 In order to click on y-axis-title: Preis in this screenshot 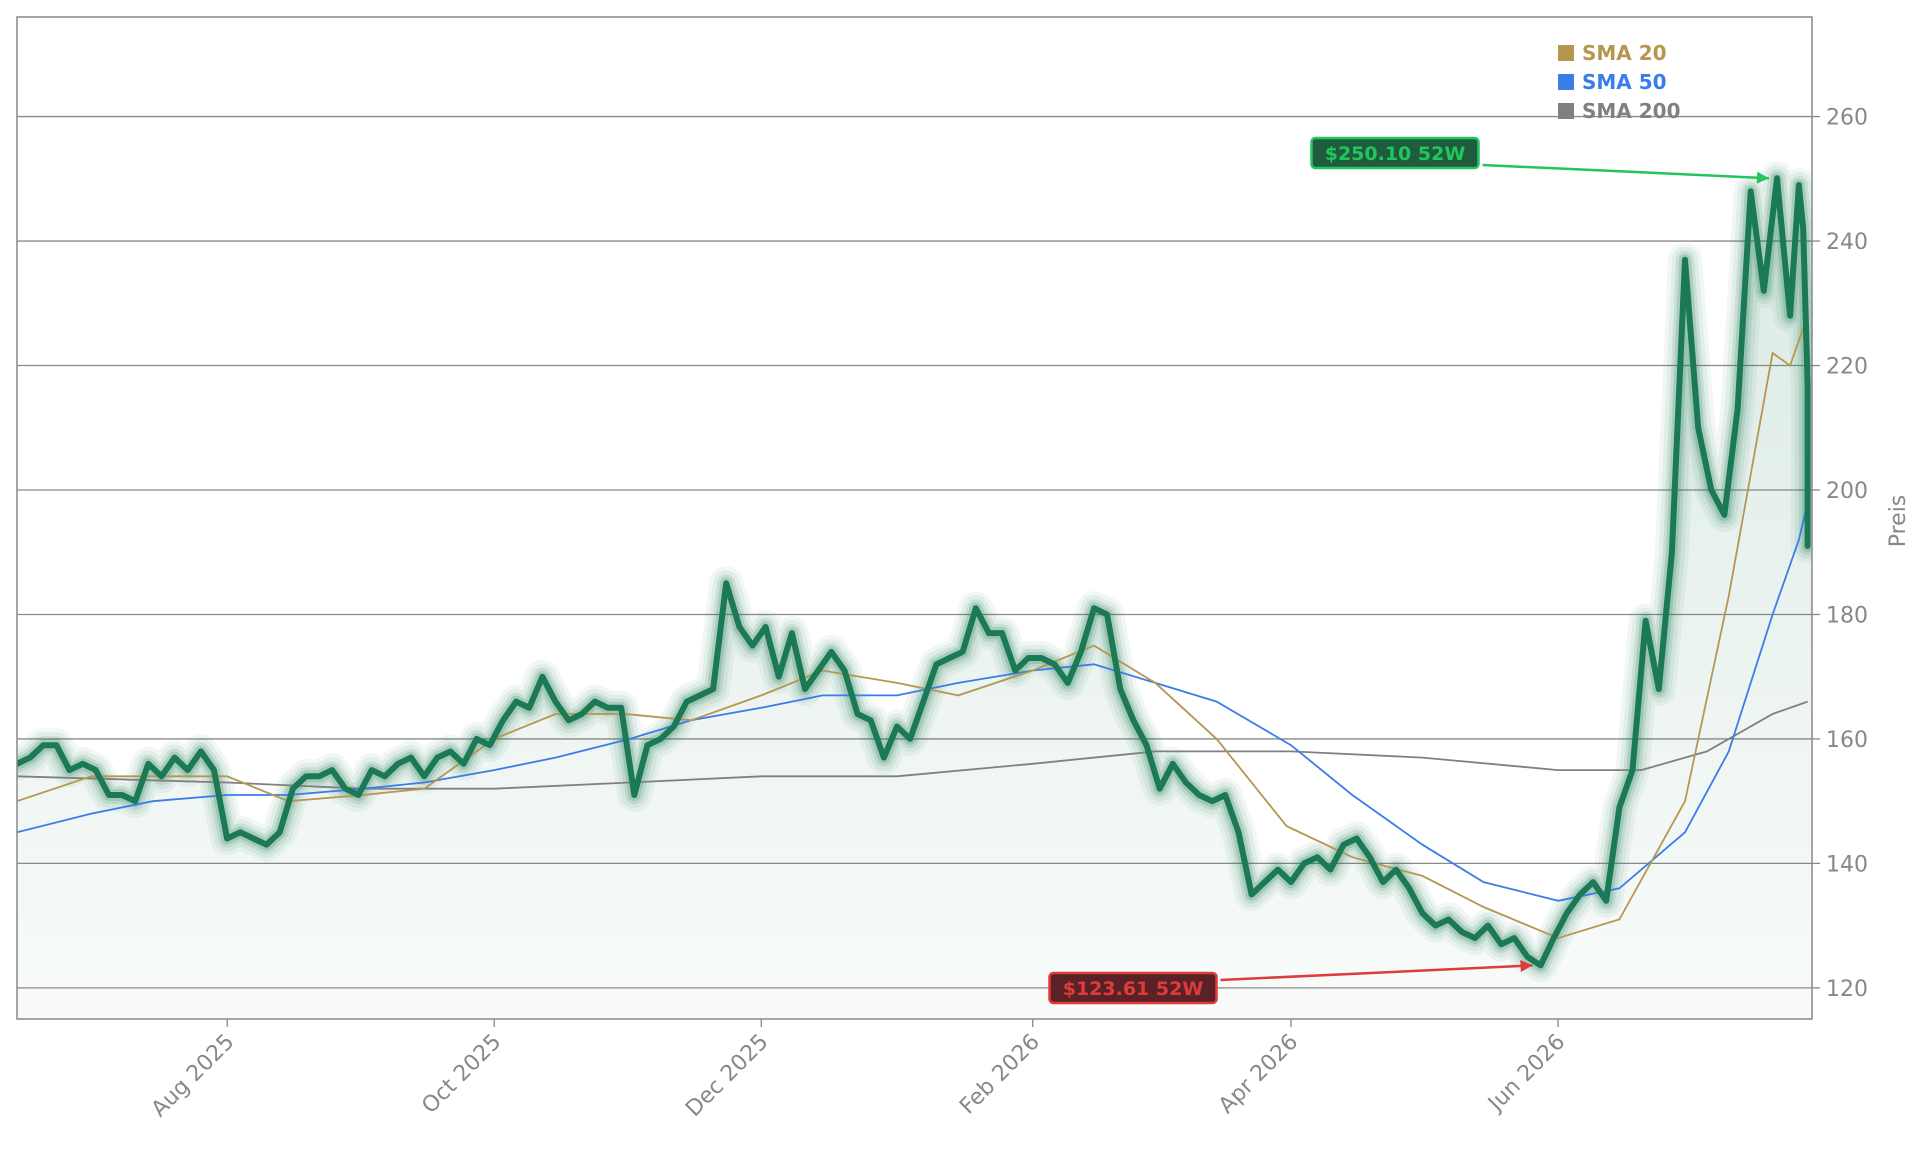, I will do `click(1898, 521)`.